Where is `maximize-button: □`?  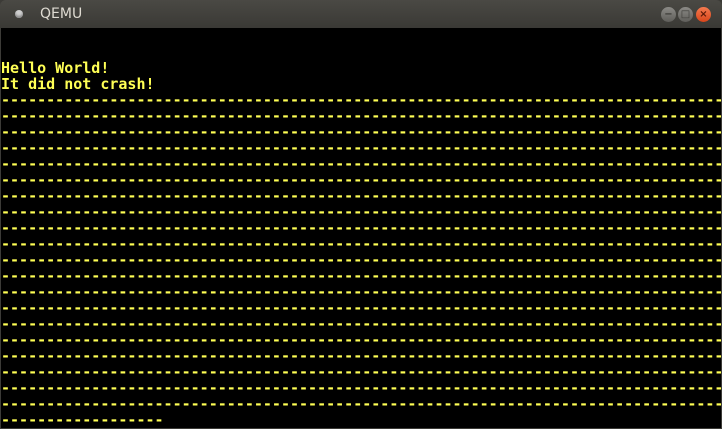
maximize-button: □ is located at coordinates (685, 14).